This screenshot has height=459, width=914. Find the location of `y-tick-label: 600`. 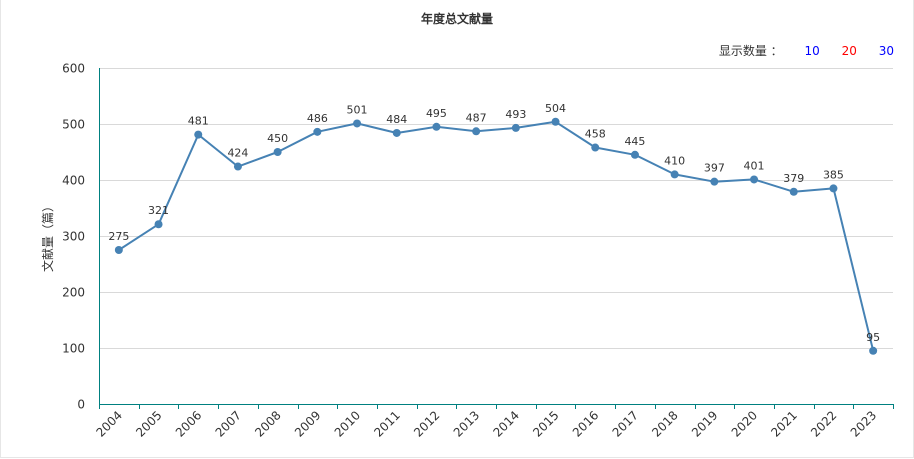

y-tick-label: 600 is located at coordinates (73, 69).